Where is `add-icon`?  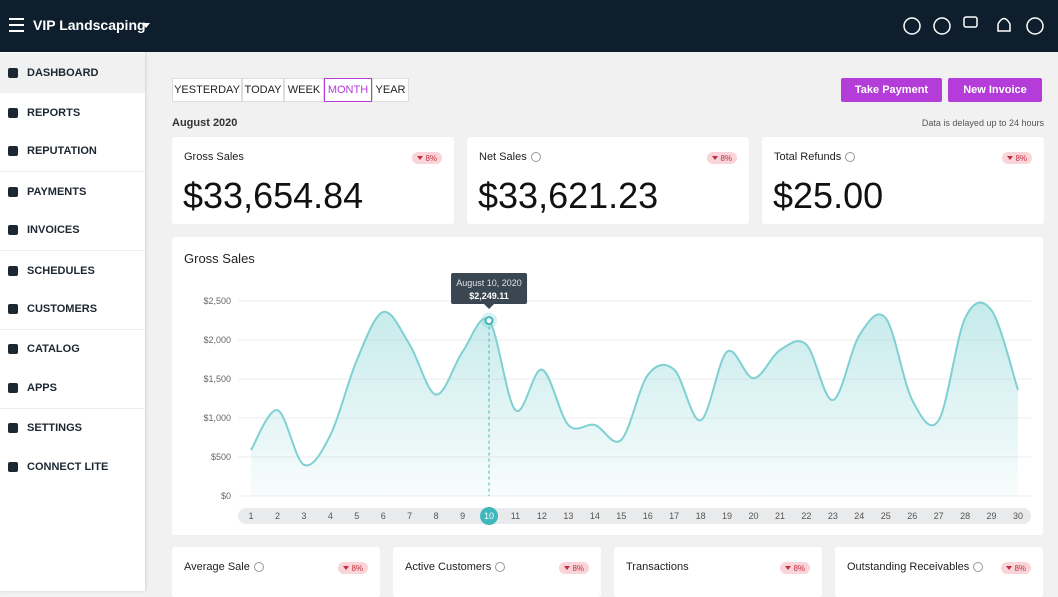
add-icon is located at coordinates (912, 26).